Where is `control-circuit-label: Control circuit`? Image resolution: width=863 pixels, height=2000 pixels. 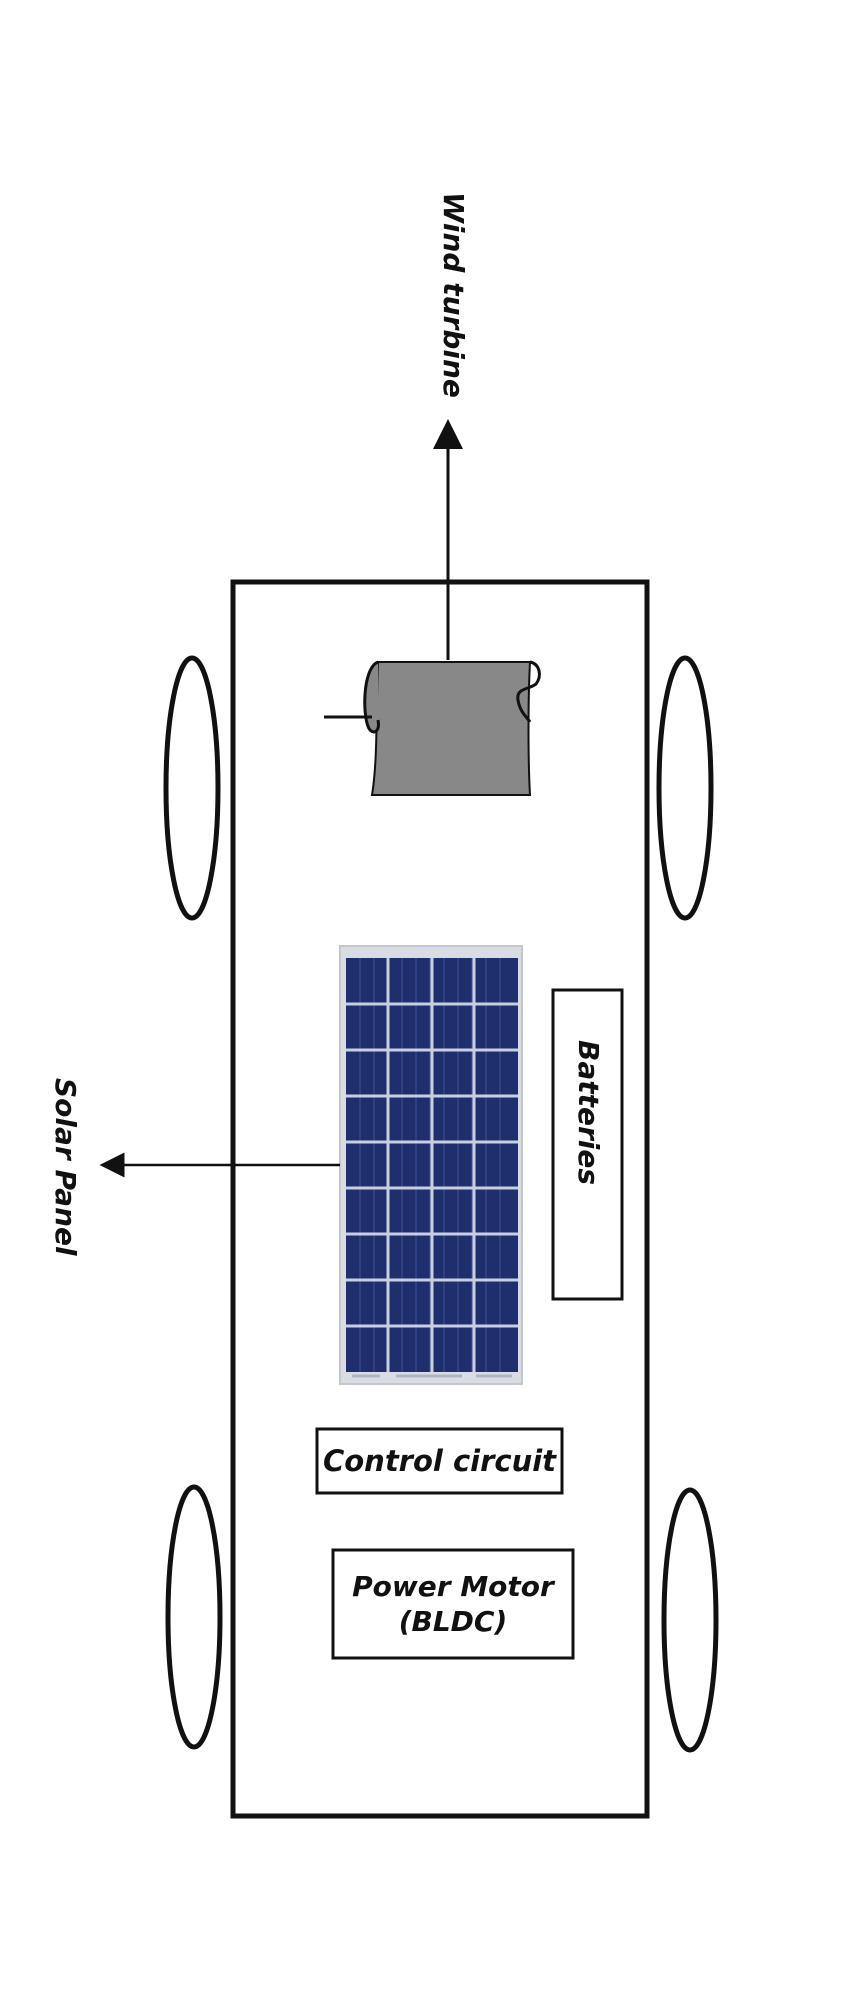
control-circuit-label: Control circuit is located at coordinates (439, 1460).